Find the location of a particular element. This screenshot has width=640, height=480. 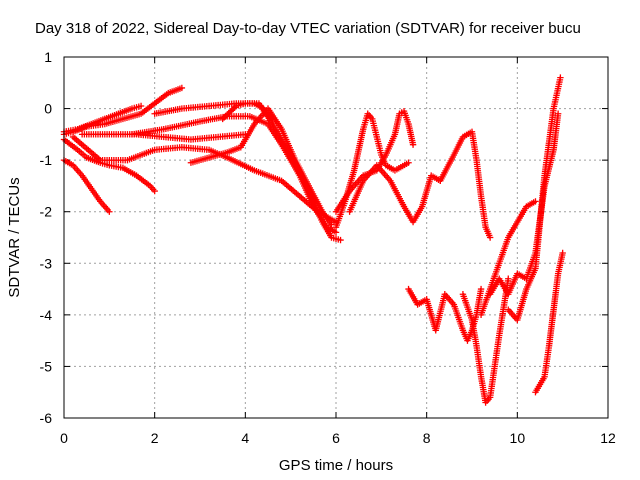

x-tick-label: 12 is located at coordinates (608, 438).